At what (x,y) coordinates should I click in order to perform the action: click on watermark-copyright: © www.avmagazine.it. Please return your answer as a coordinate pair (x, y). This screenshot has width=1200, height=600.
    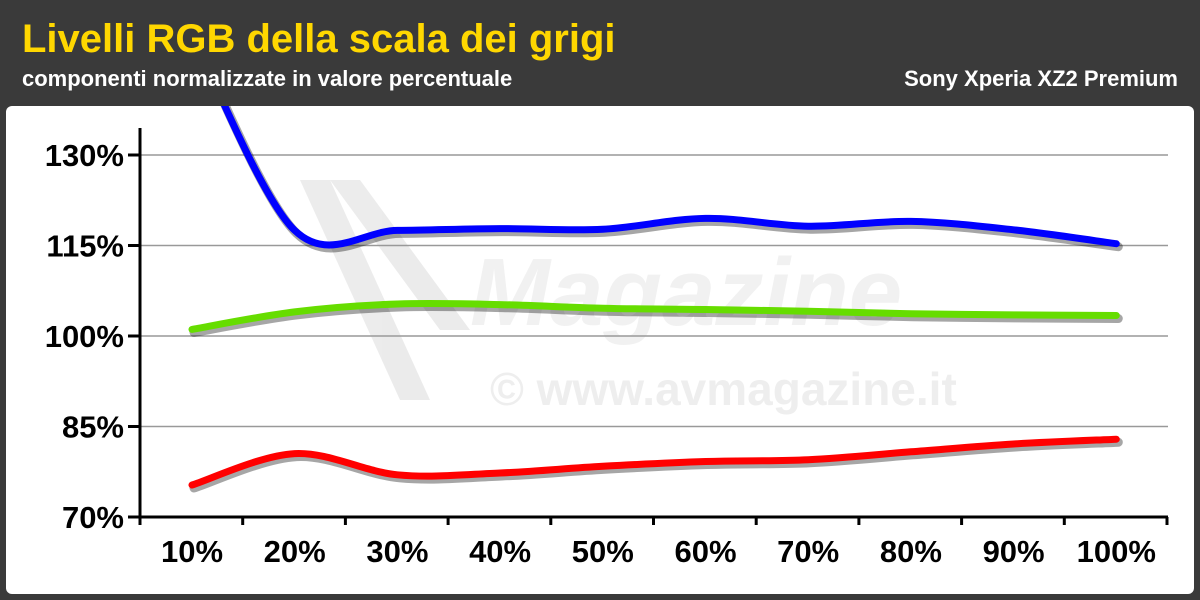
    Looking at the image, I should click on (723, 389).